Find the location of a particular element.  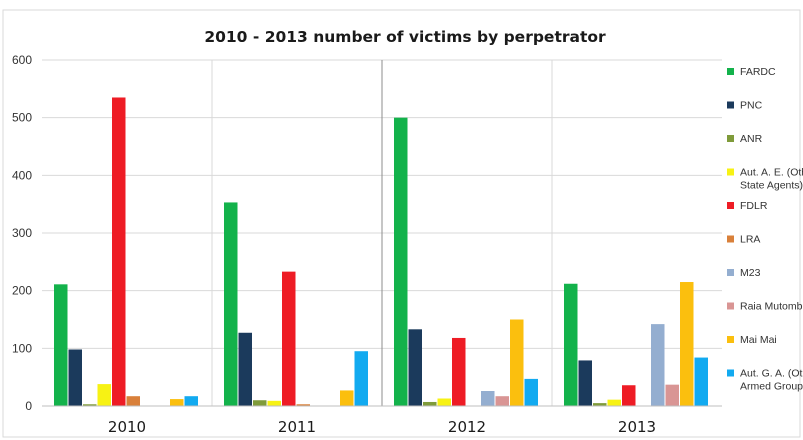

bar-lra-2010 is located at coordinates (133, 401).